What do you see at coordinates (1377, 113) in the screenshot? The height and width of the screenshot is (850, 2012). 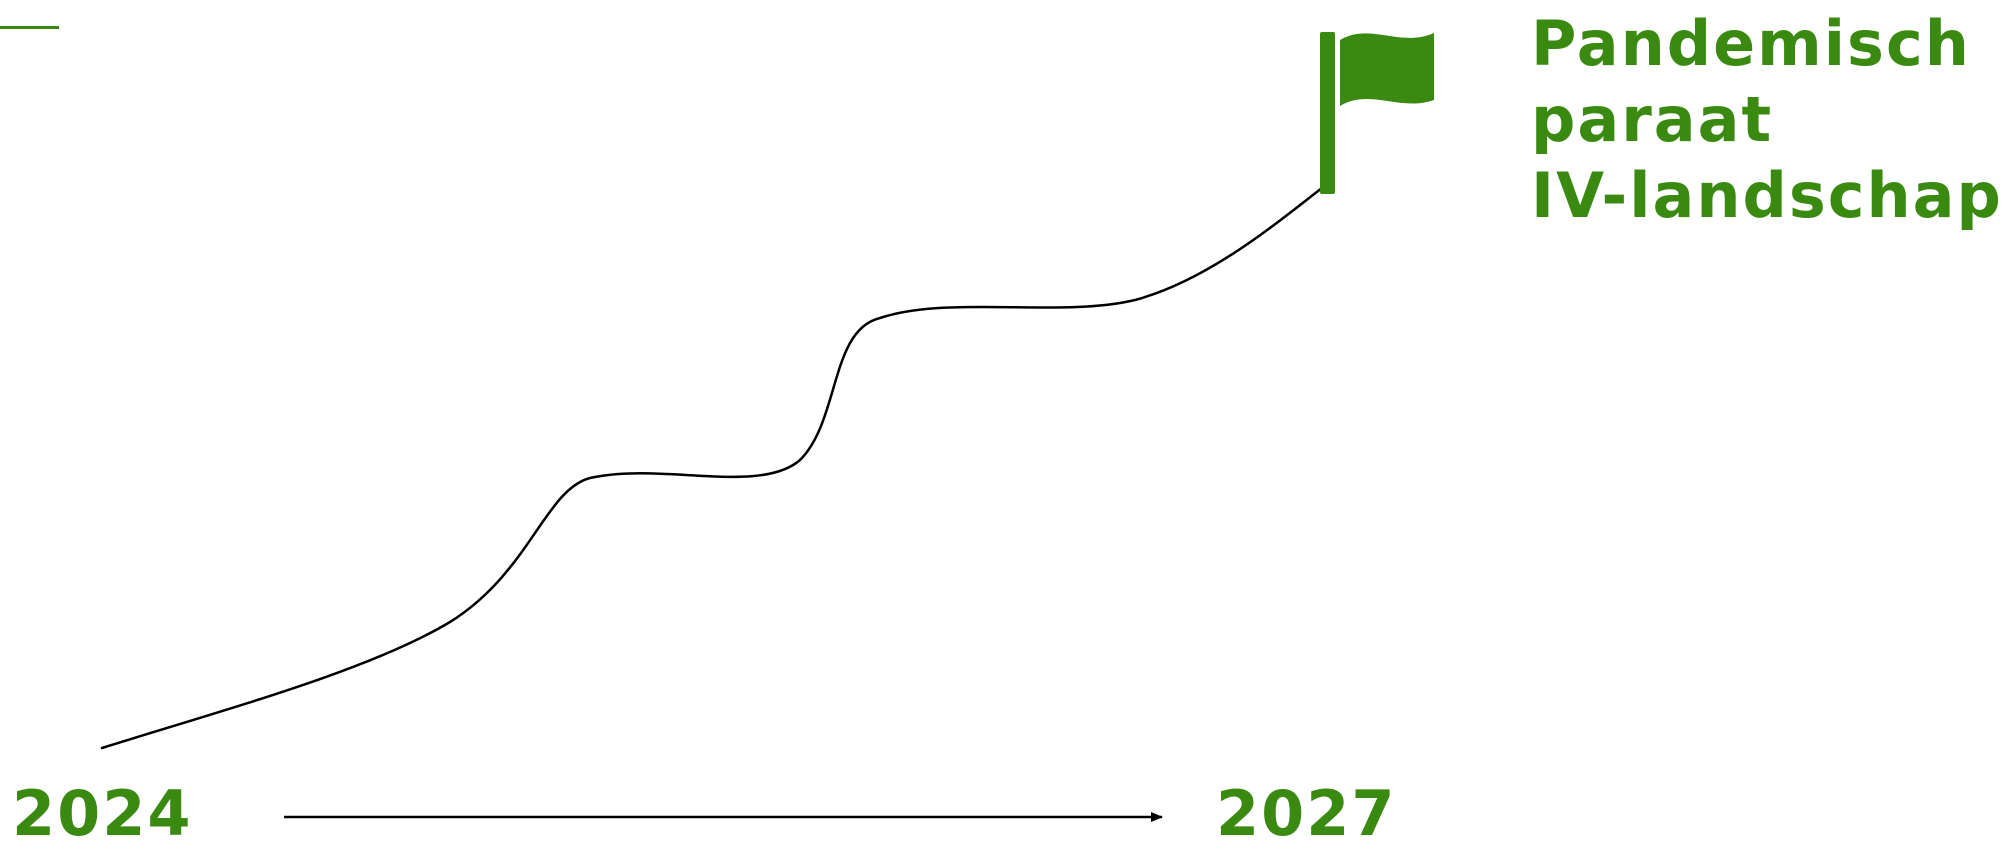 I see `flag-icon` at bounding box center [1377, 113].